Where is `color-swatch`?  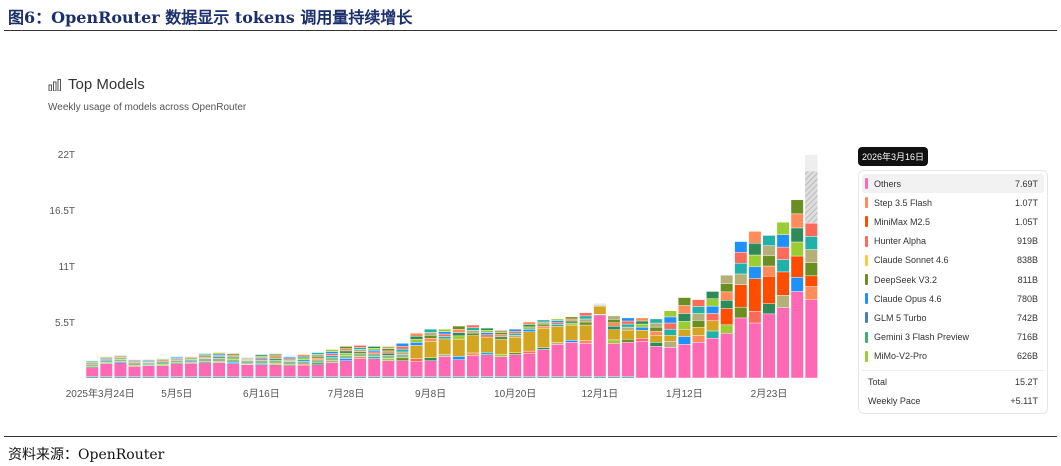 color-swatch is located at coordinates (866, 280).